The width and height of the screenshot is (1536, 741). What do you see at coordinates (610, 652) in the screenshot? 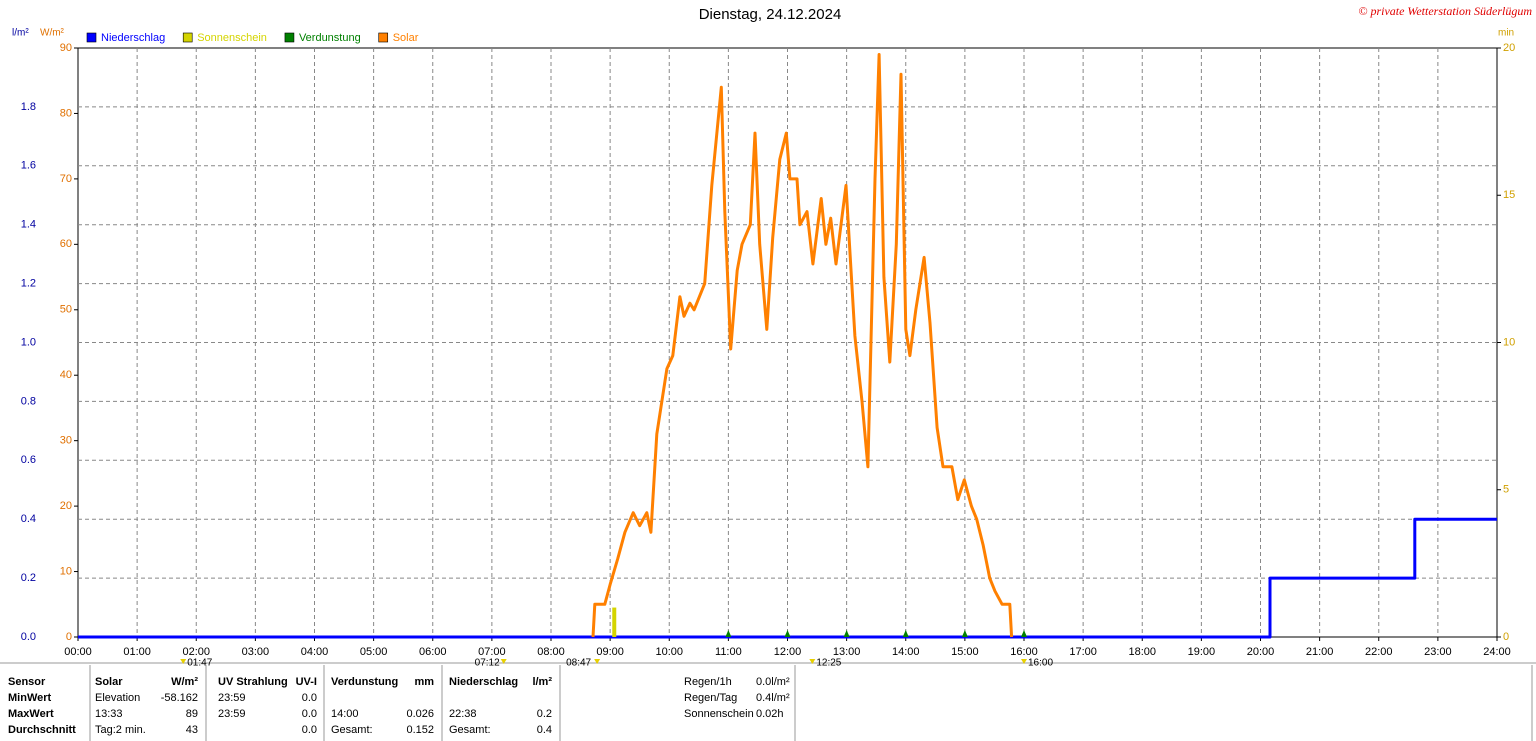
I see `x-tick-label: 09:00` at bounding box center [610, 652].